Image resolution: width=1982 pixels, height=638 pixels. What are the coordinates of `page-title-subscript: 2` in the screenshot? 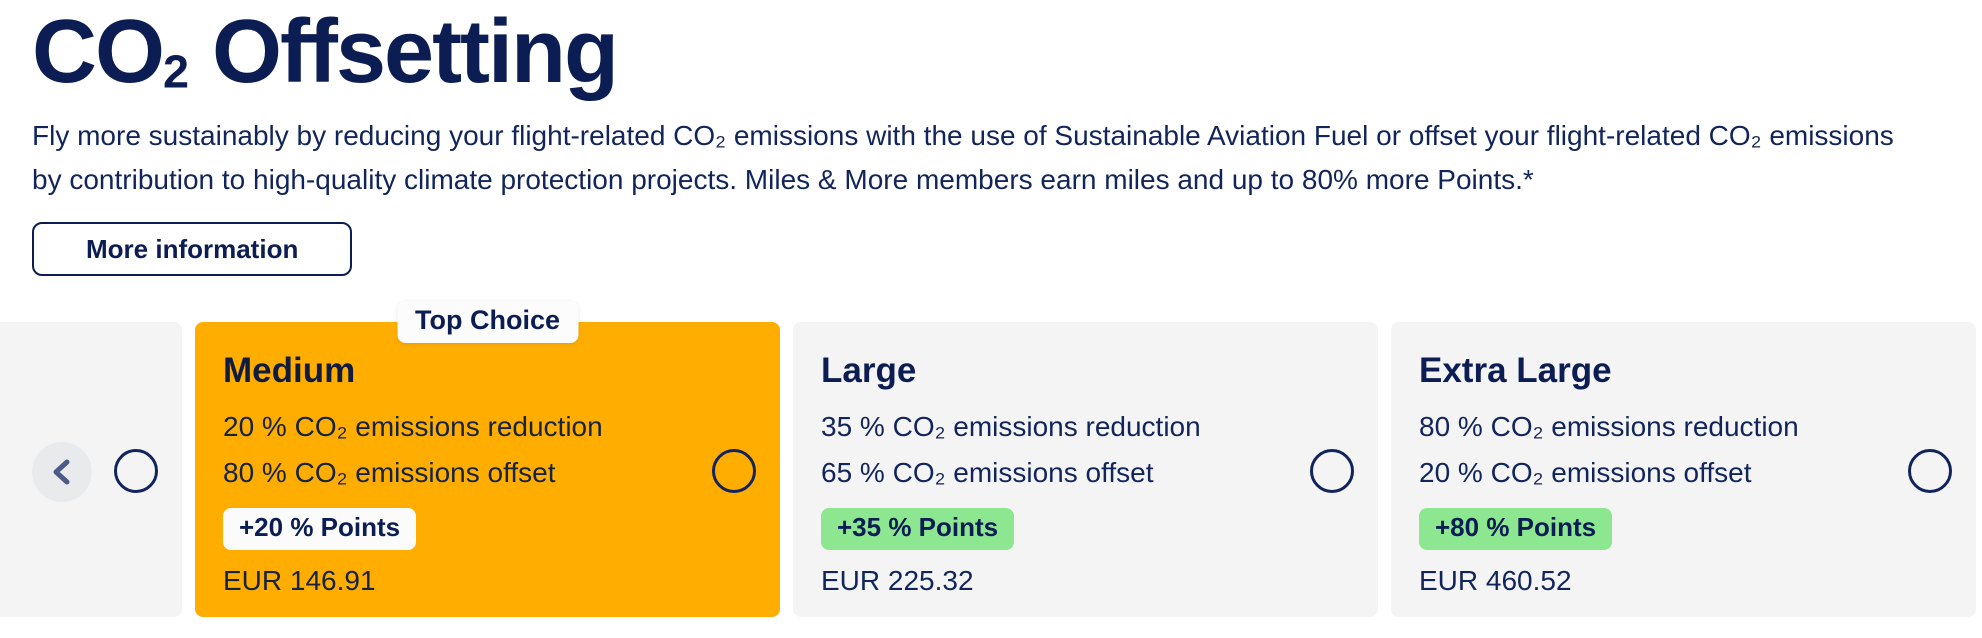 It's located at (176, 71).